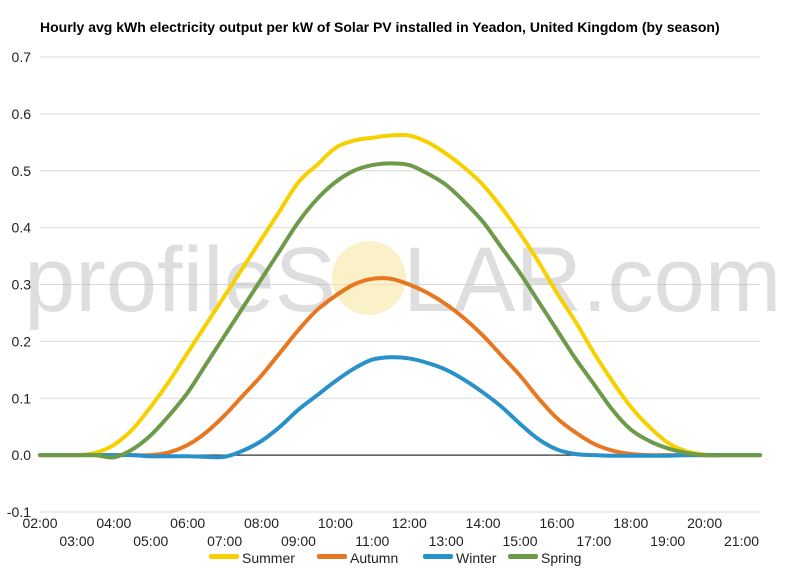  I want to click on watermark-right-text: LAR.com, so click(592, 280).